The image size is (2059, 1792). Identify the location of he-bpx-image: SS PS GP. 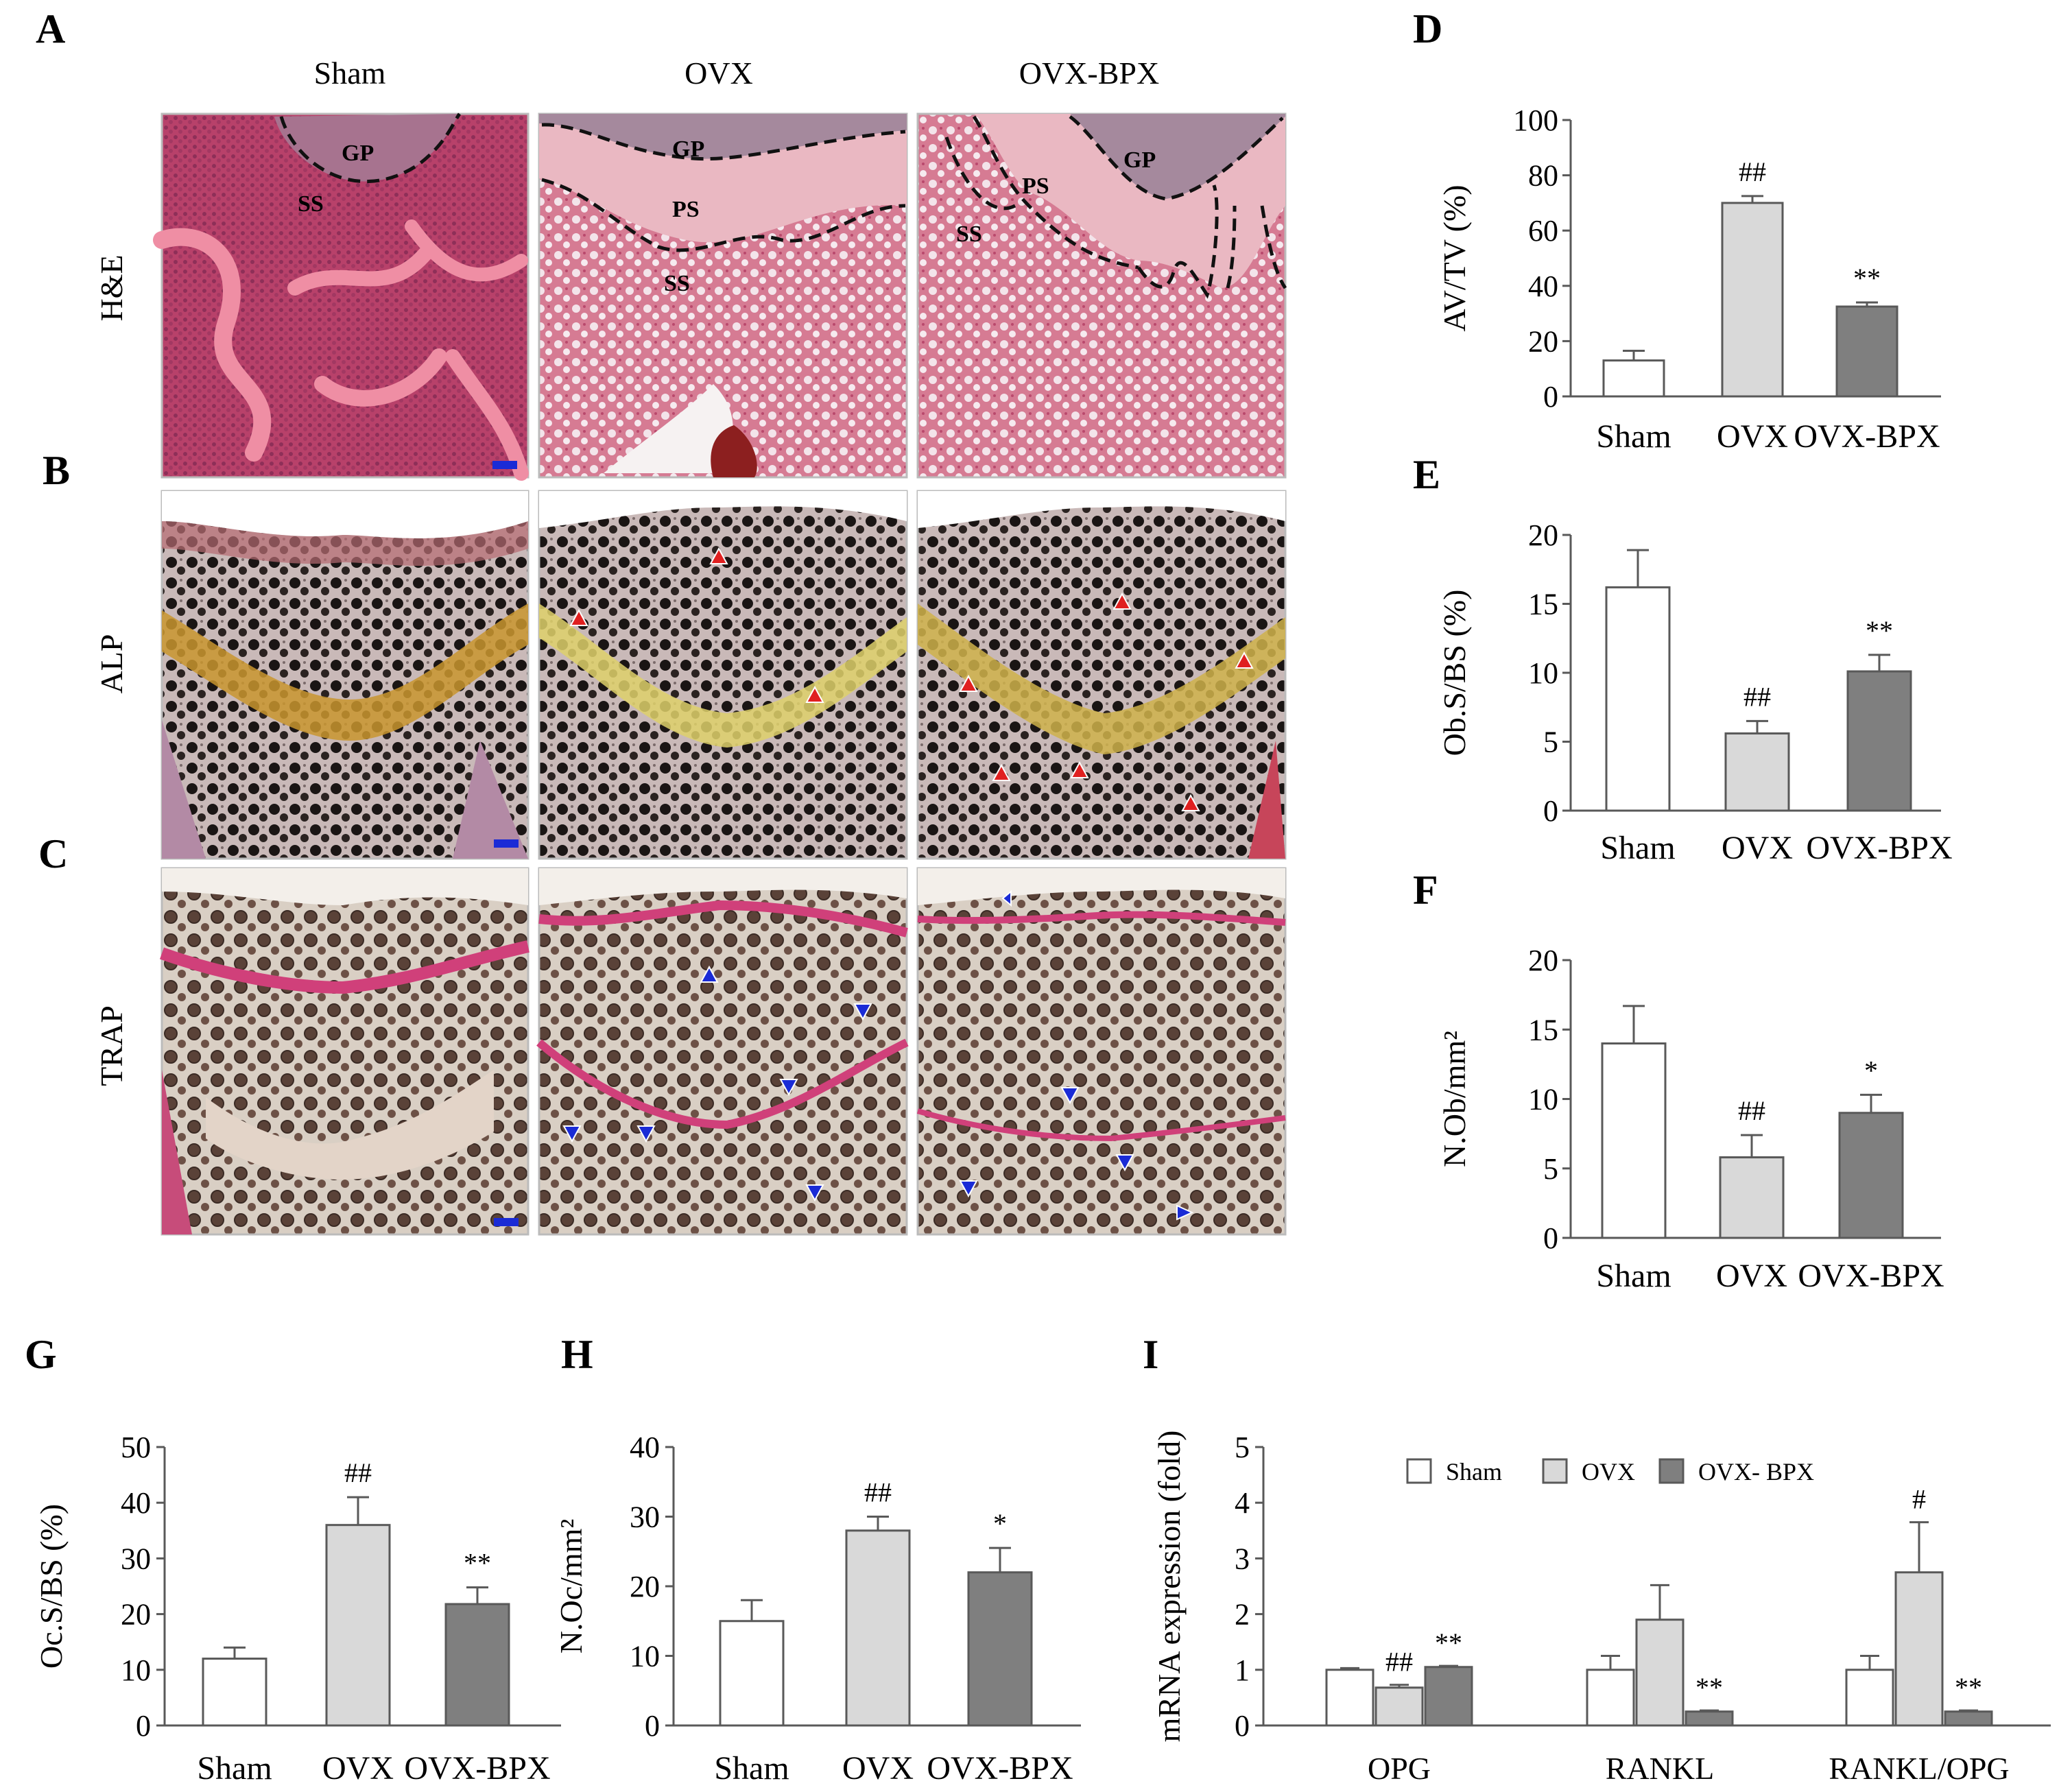
(1101, 295).